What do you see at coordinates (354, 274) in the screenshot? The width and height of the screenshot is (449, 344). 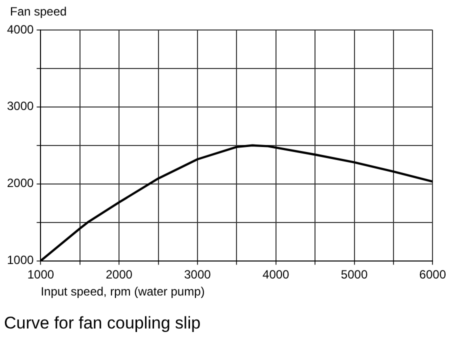 I see `x-tick-label: 5000` at bounding box center [354, 274].